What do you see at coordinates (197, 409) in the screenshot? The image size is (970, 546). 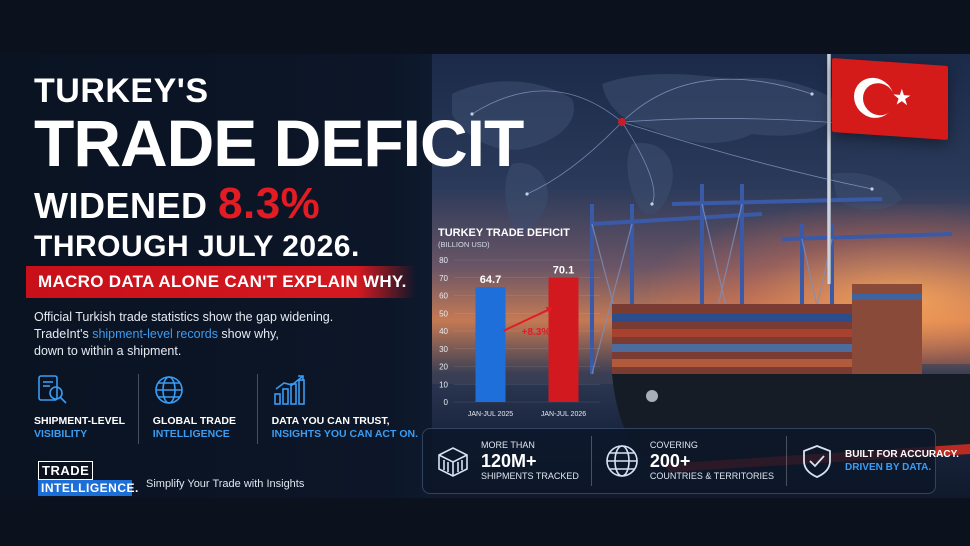 I see `feature-global-intelligence: GLOBAL TRADE INTELLIGENCE` at bounding box center [197, 409].